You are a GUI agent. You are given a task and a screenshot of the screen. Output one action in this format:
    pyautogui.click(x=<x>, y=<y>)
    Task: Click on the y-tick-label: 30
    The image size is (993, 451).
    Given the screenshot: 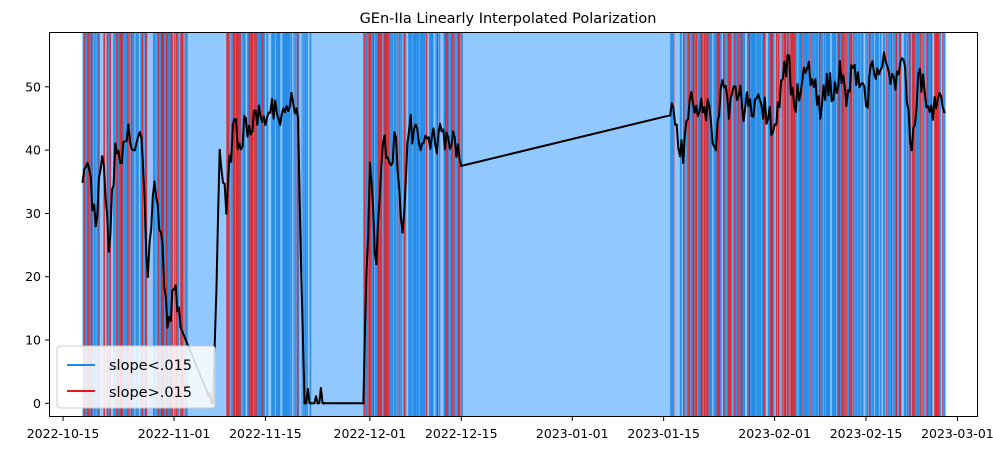 What is the action you would take?
    pyautogui.click(x=33, y=213)
    